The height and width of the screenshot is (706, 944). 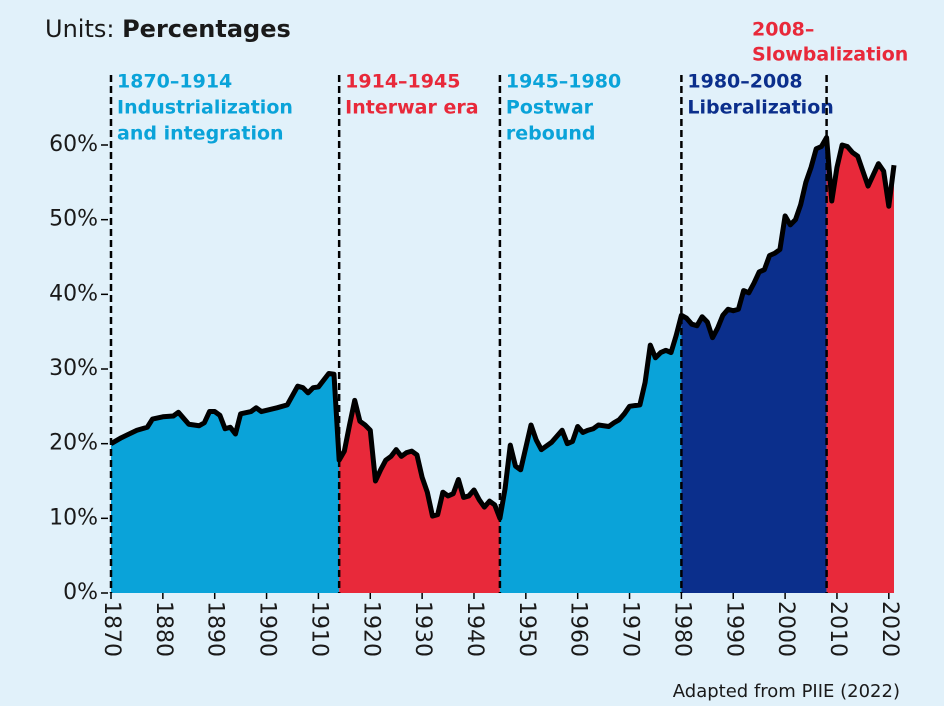 I want to click on y-tick-label: 20%, so click(x=73, y=443).